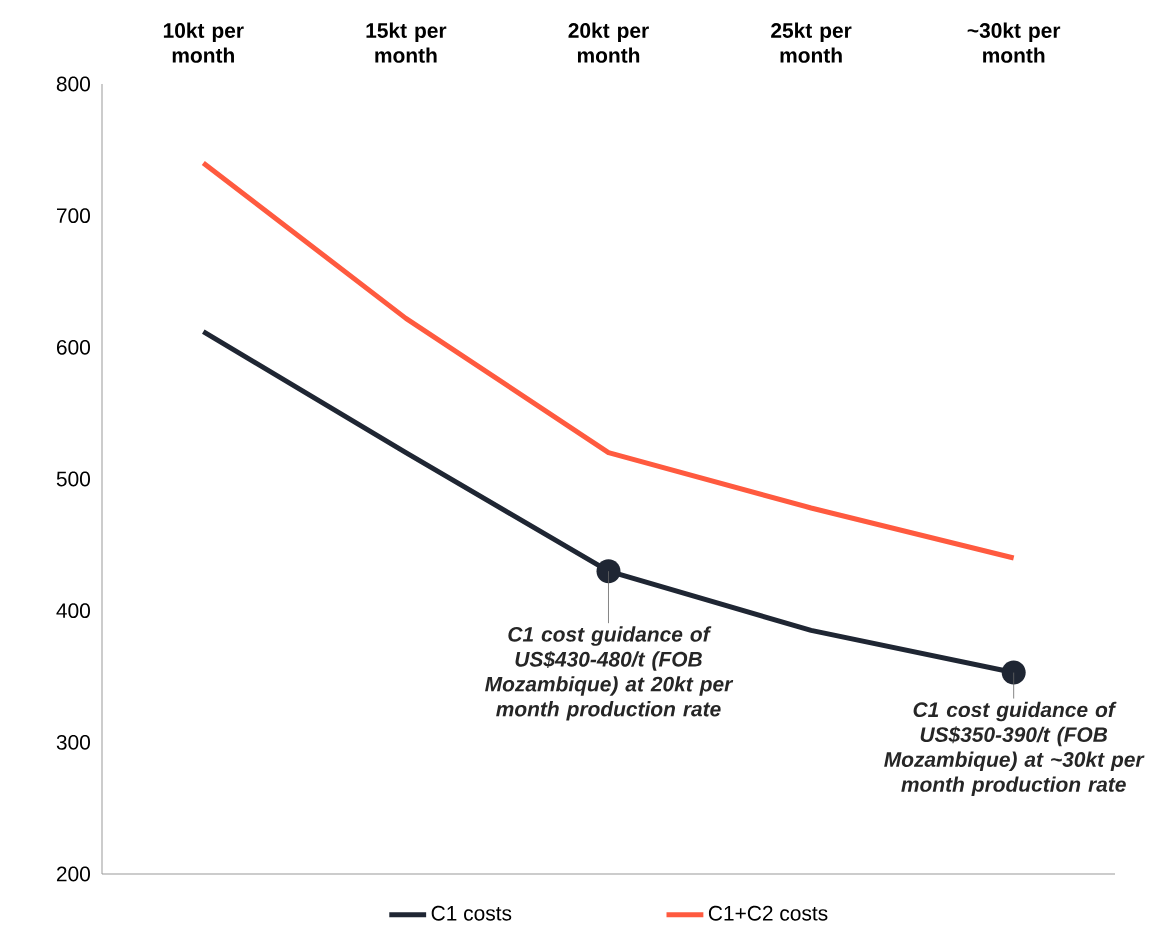 This screenshot has height=935, width=1150. Describe the element at coordinates (73, 874) in the screenshot. I see `y-tick-label: 200` at that location.